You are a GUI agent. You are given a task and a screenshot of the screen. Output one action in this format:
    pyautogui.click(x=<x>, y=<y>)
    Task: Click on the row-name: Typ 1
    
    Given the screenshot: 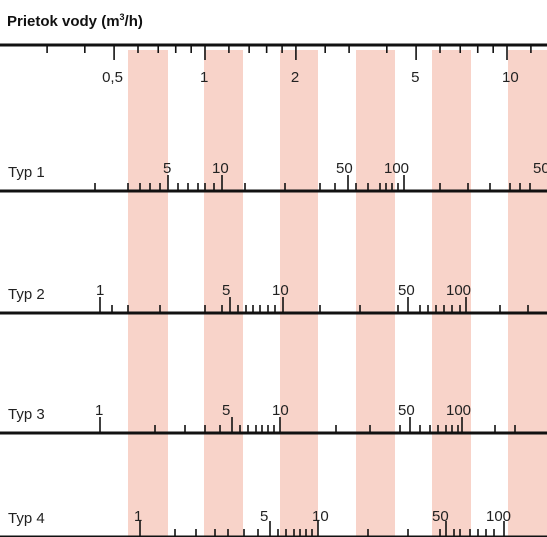 What is the action you would take?
    pyautogui.click(x=26, y=172)
    